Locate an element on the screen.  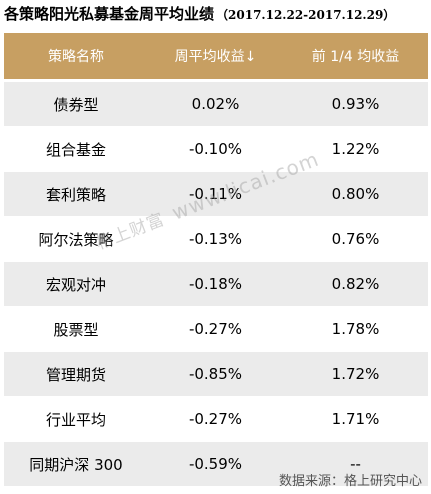
strategy-cell: 阿尔法策略 is located at coordinates (76, 239).